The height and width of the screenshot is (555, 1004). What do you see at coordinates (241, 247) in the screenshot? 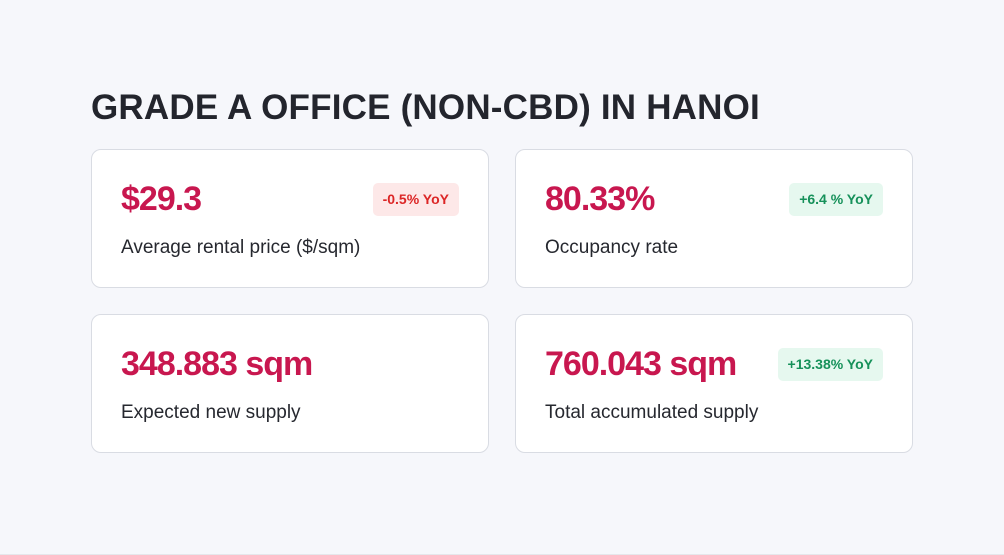
I see `stat-label: Average rental price ($/sqm)` at bounding box center [241, 247].